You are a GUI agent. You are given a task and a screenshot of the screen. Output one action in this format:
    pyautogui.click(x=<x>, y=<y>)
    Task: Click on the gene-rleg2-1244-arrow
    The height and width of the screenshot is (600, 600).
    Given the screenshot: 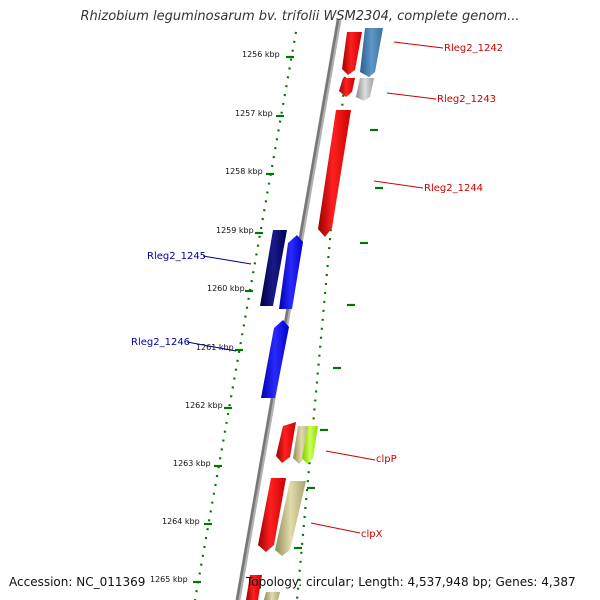 What is the action you would take?
    pyautogui.click(x=334, y=173)
    